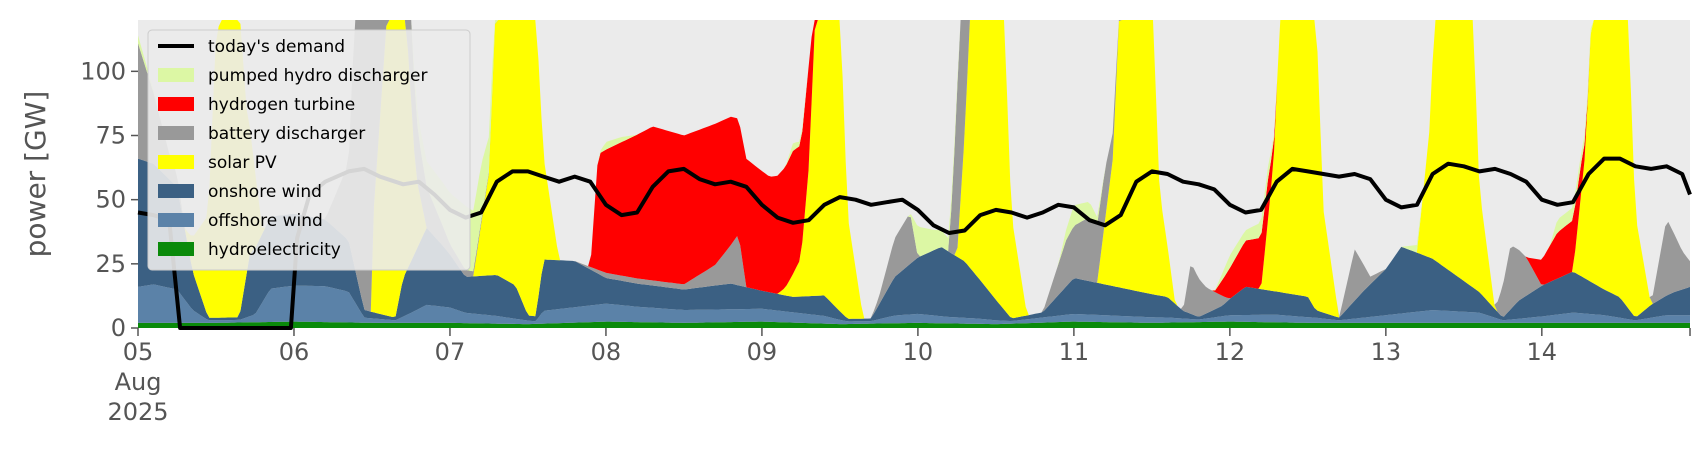 This screenshot has width=1706, height=460. Describe the element at coordinates (1074, 352) in the screenshot. I see `x-tick-label: 11` at that location.